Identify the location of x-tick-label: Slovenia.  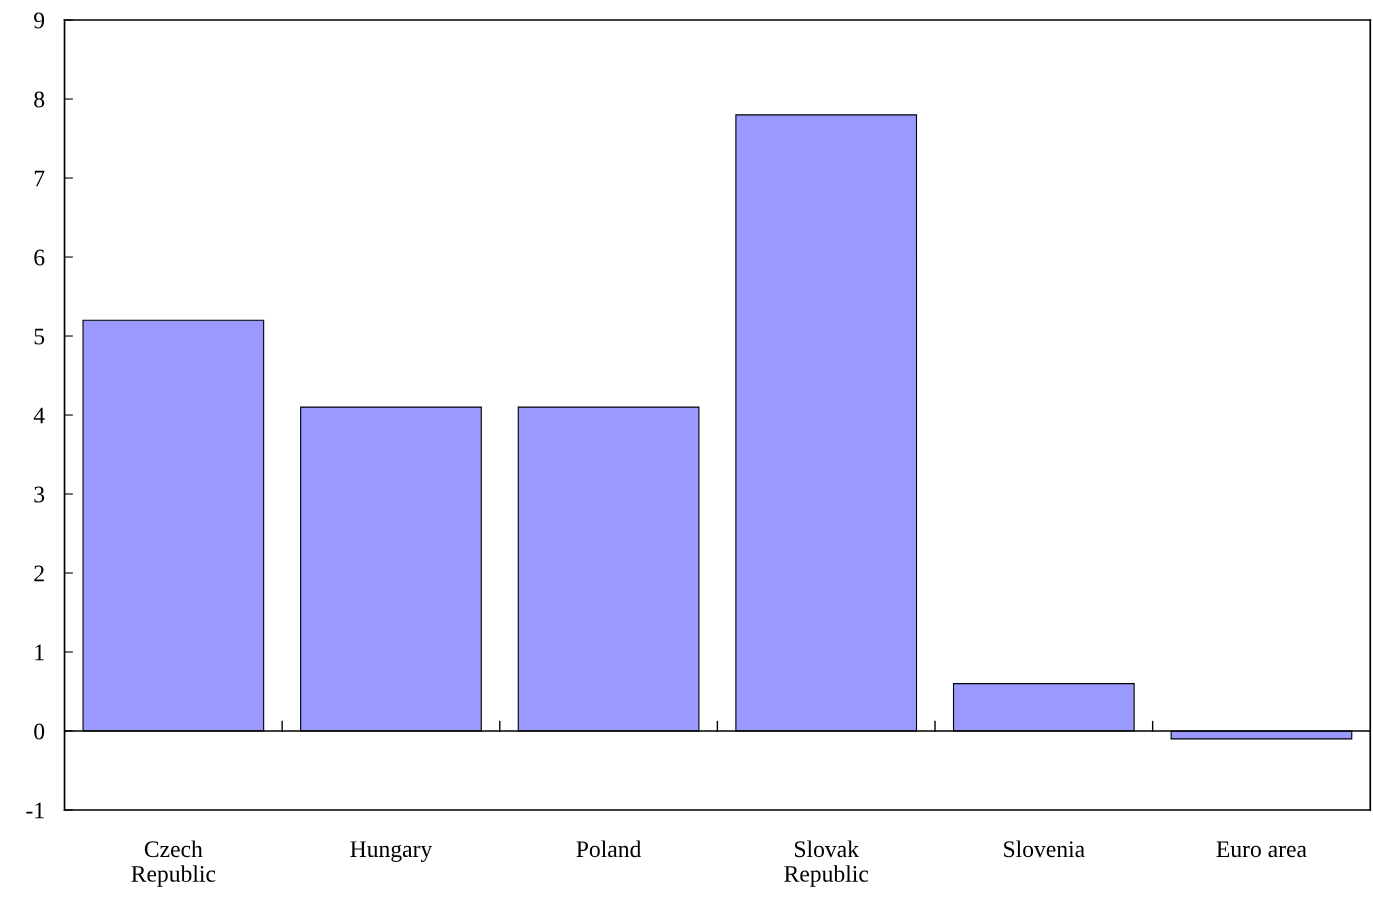
(1044, 849).